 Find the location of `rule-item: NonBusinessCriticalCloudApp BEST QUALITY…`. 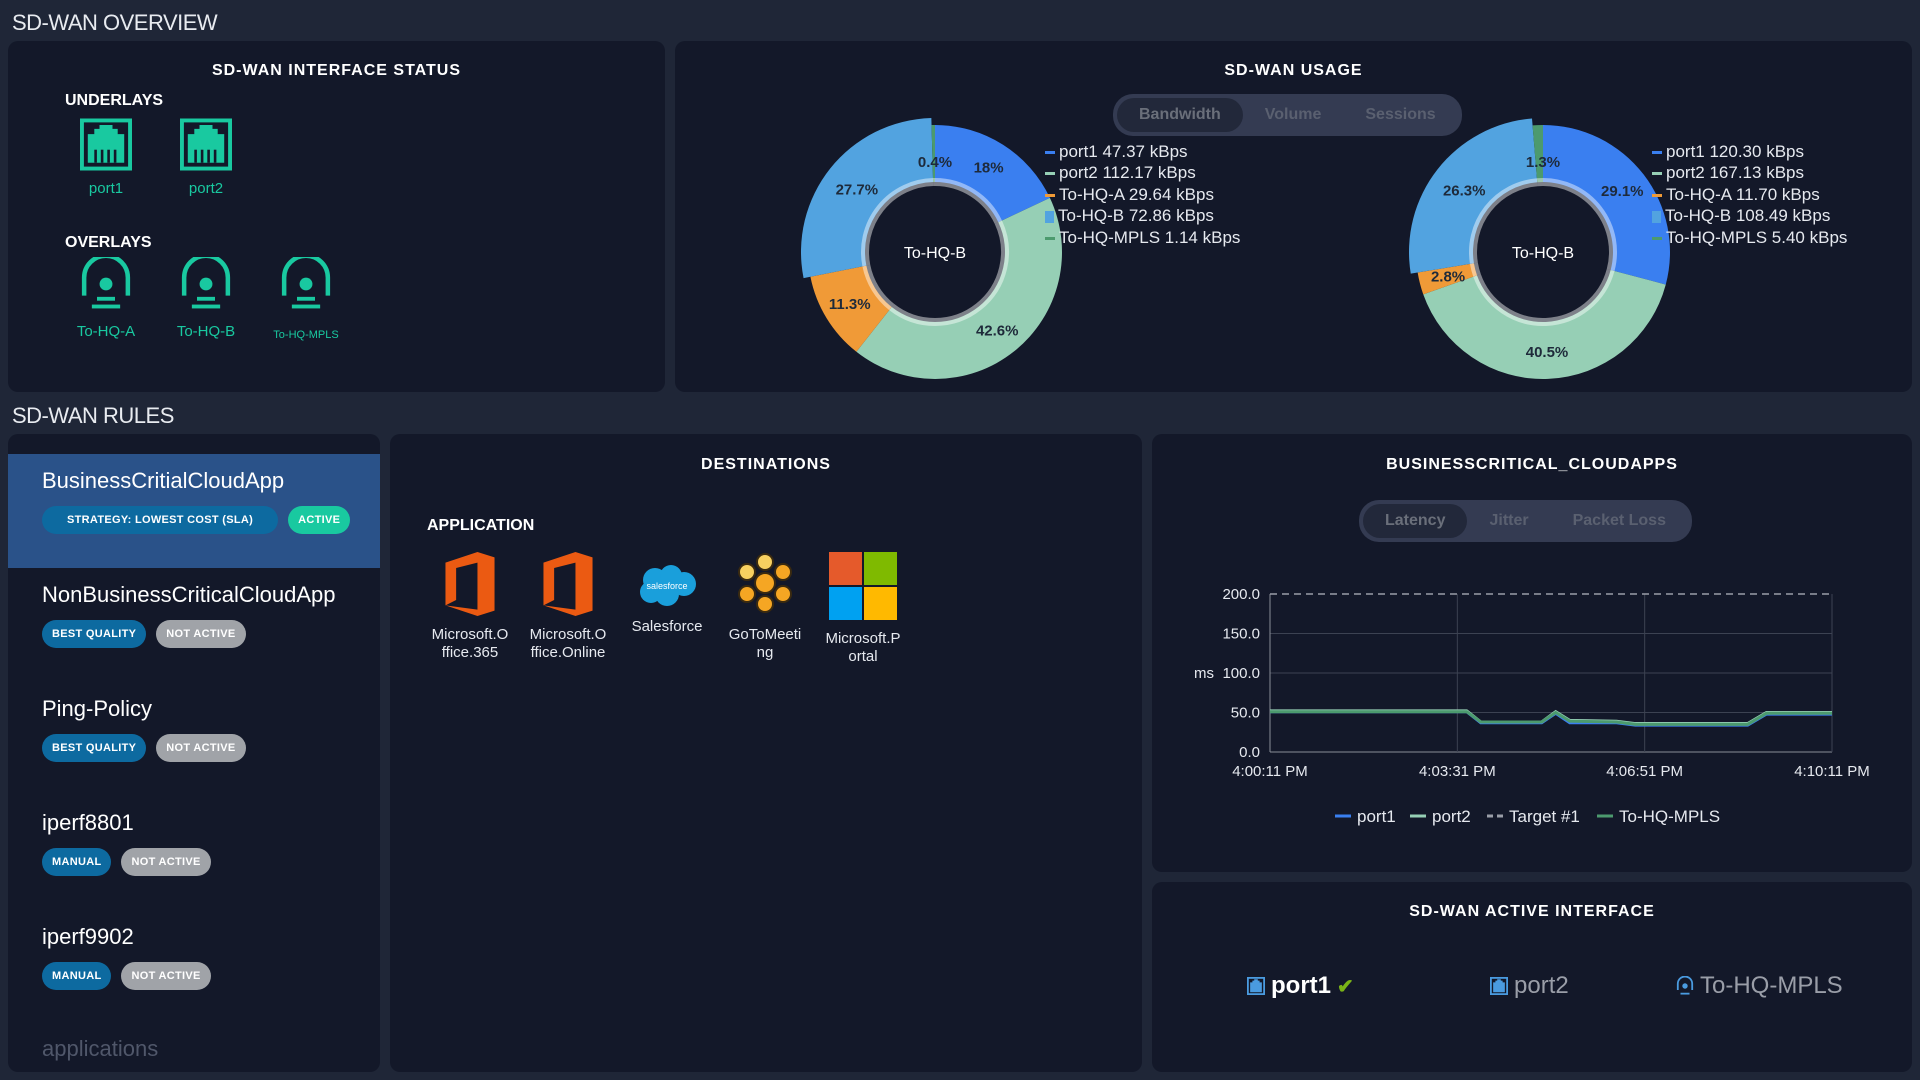

rule-item: NonBusinessCriticalCloudApp BEST QUALITY… is located at coordinates (194, 625).